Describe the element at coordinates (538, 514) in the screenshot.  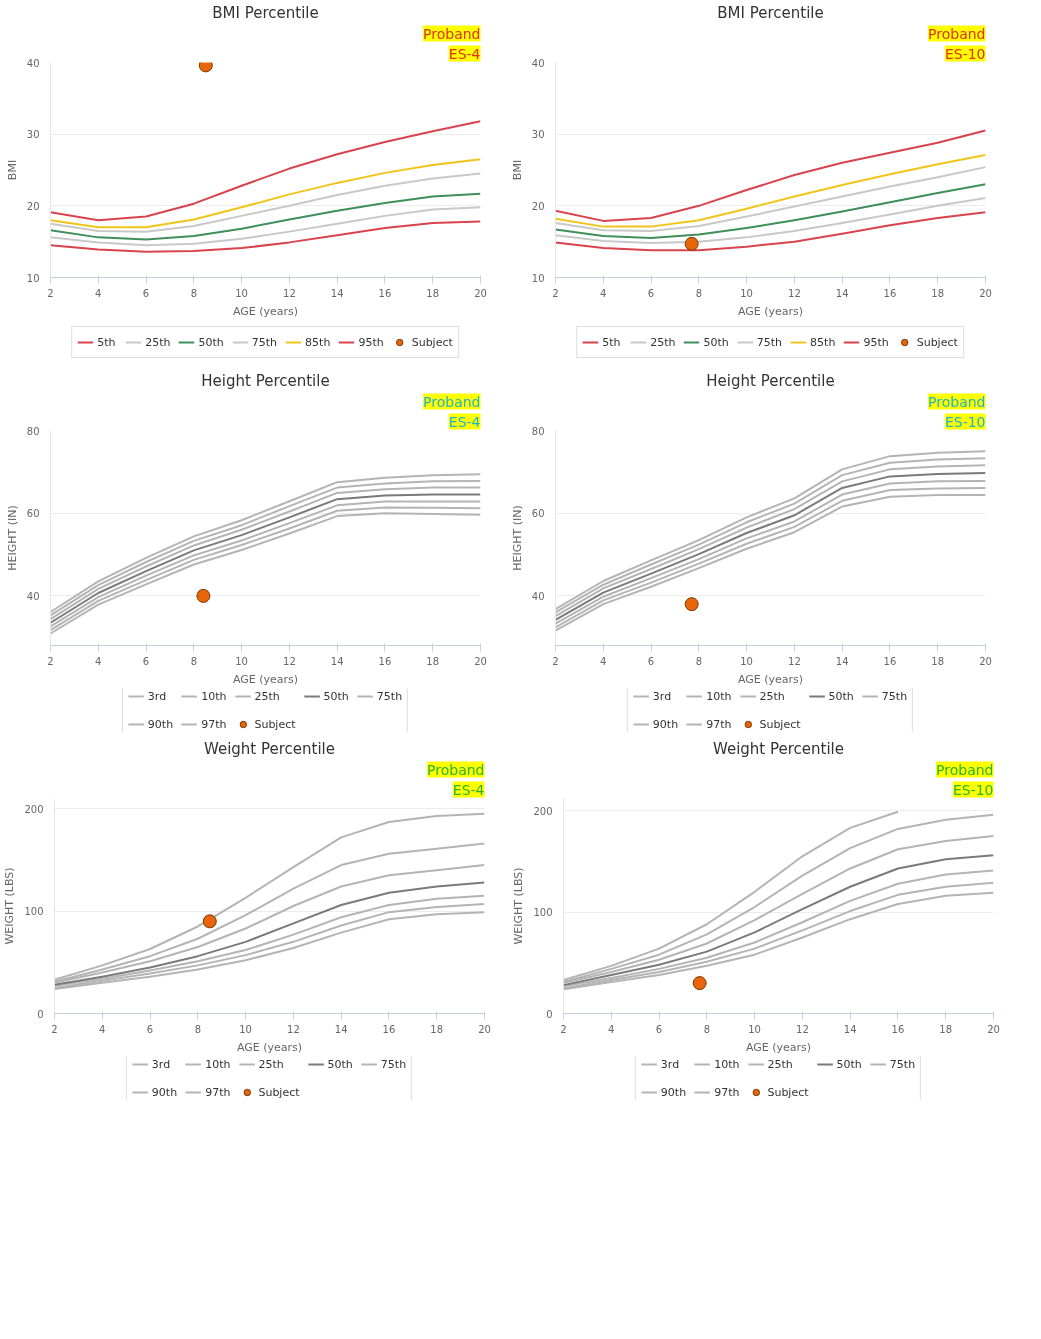
I see `y-tick-label: 60` at that location.